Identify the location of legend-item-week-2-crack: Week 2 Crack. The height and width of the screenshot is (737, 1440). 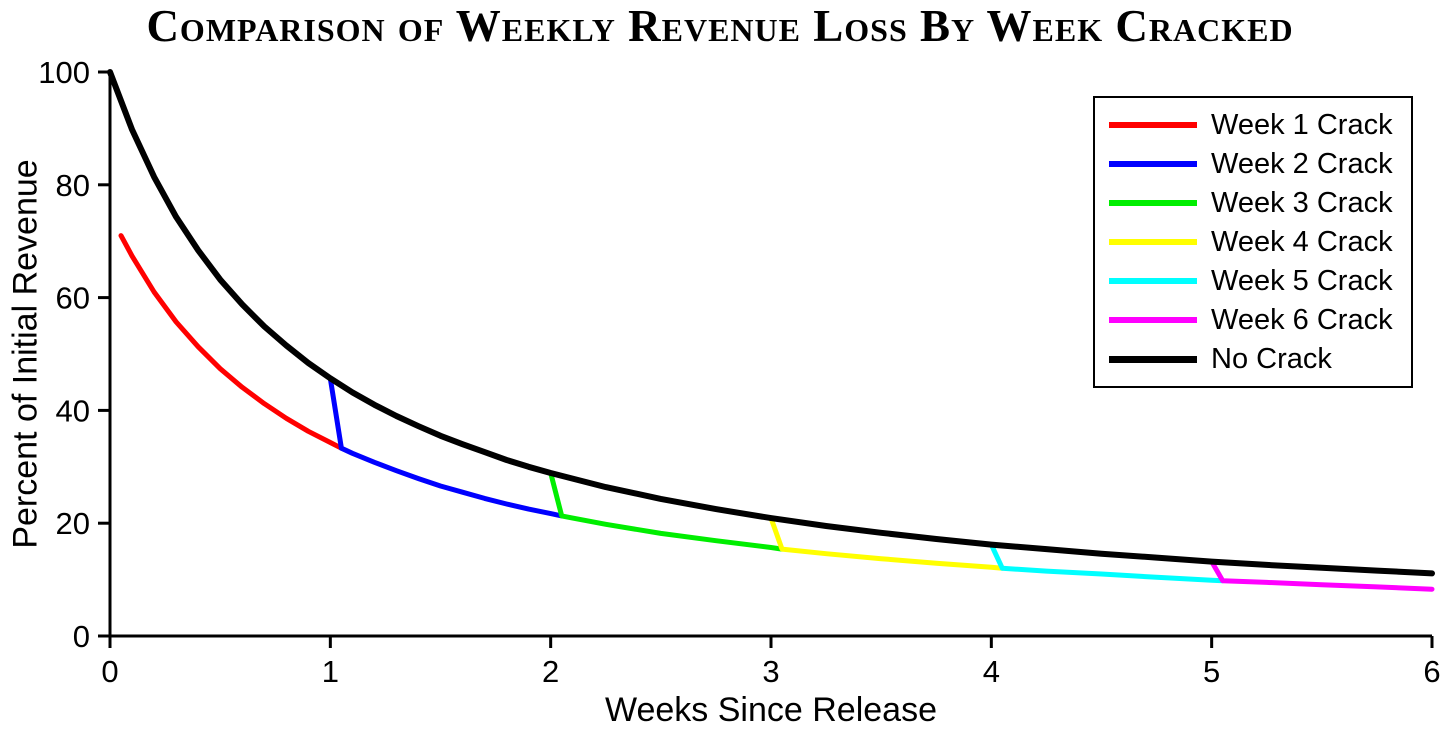
(1256, 164).